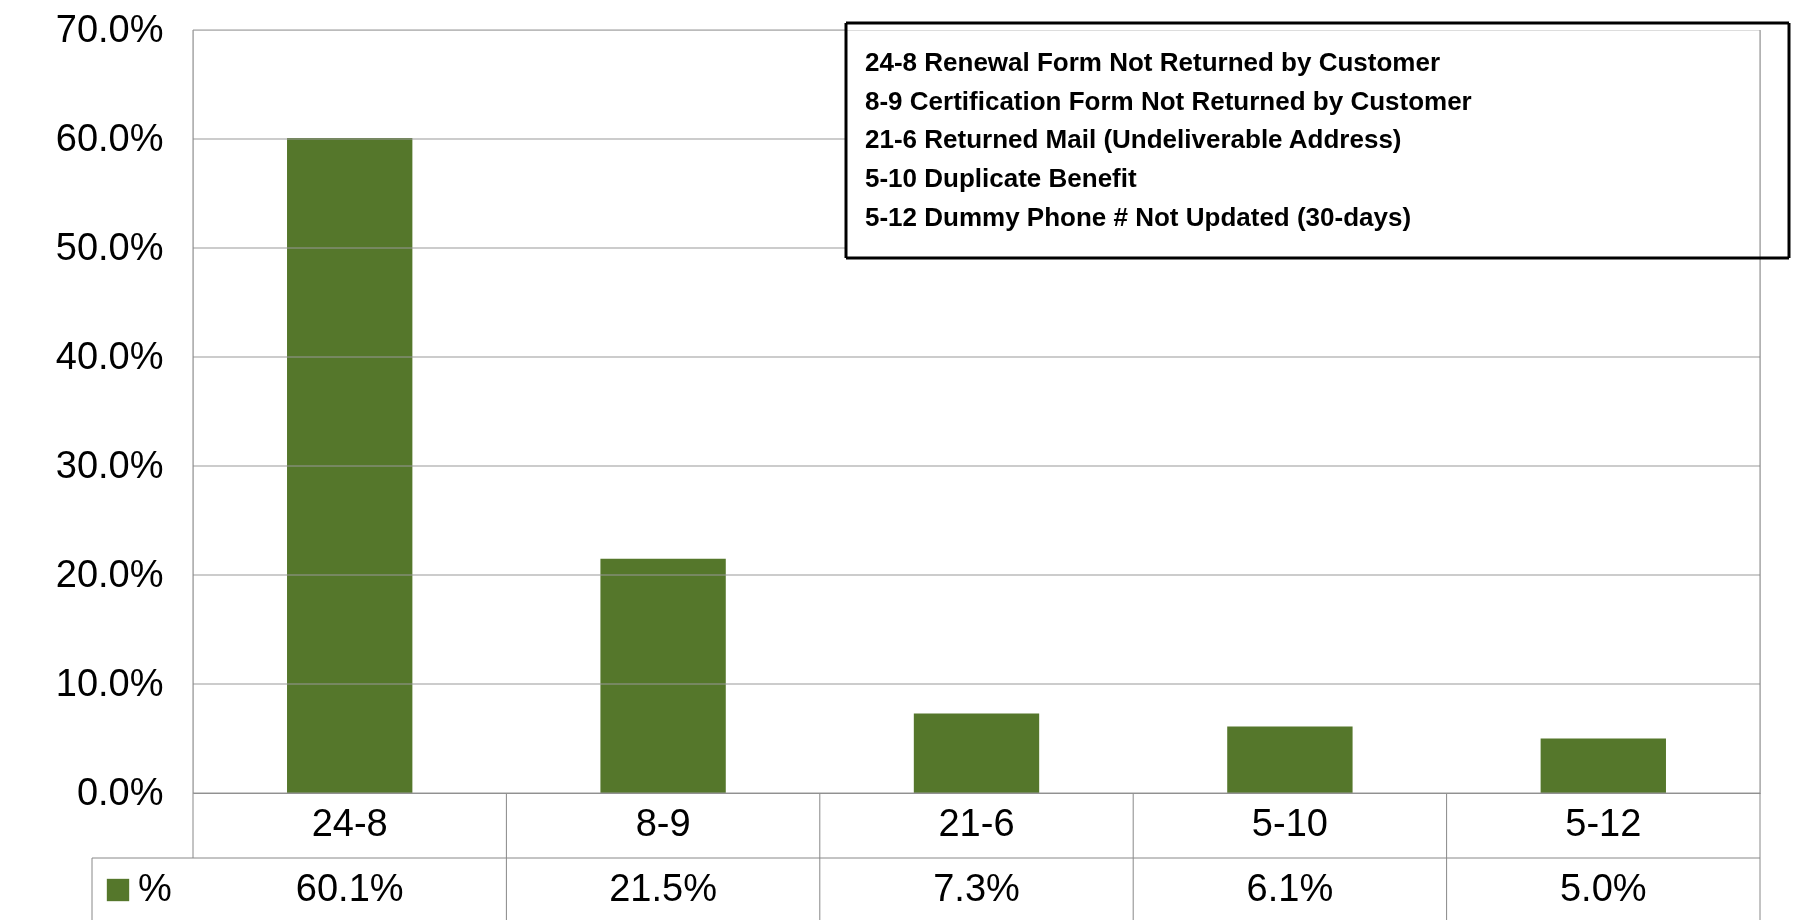 The height and width of the screenshot is (920, 1797). Describe the element at coordinates (109, 28) in the screenshot. I see `y-tick-label: 70.0%` at that location.